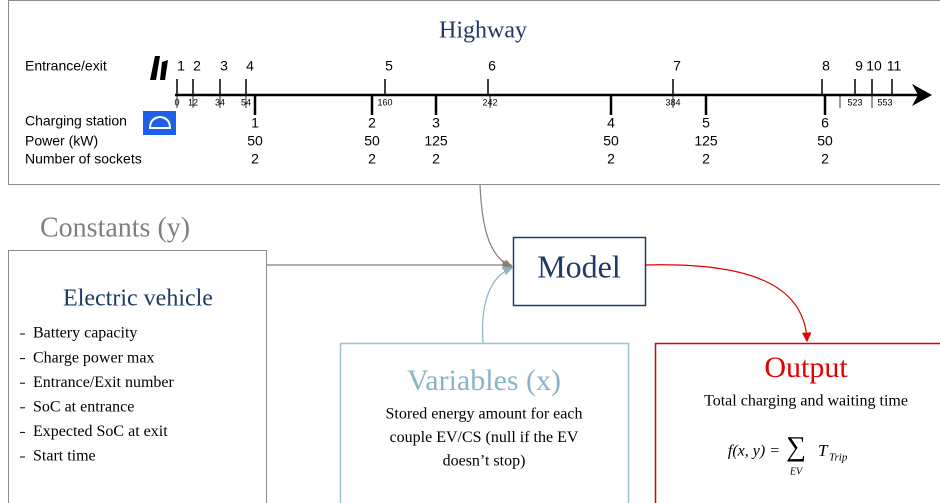 This screenshot has height=503, width=940. I want to click on exit-number: 8, so click(826, 66).